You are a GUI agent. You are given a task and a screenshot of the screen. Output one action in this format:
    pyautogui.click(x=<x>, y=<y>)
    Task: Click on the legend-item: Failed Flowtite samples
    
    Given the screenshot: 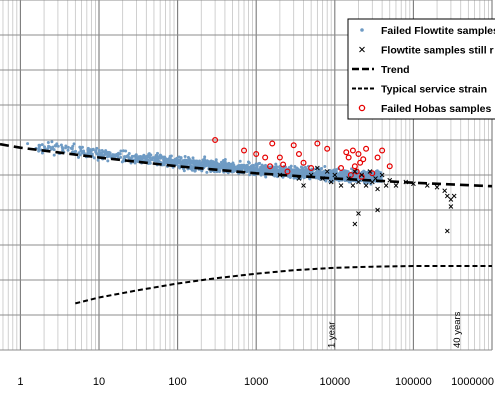 What is the action you would take?
    pyautogui.click(x=427, y=31)
    